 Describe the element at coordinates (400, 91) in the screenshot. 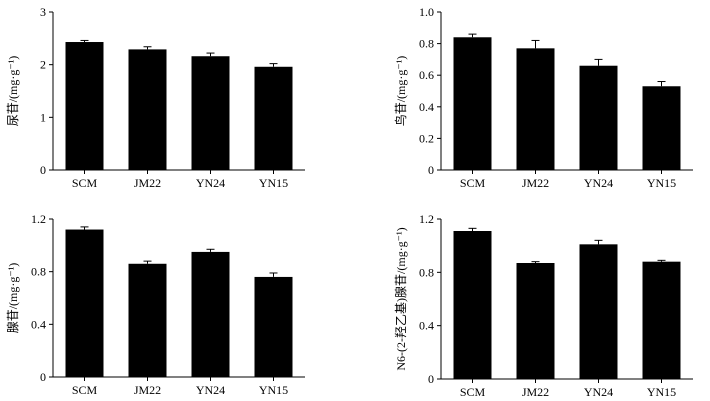

I see `y-axis-label: 鸟苷/(mg·g⁻¹)` at that location.